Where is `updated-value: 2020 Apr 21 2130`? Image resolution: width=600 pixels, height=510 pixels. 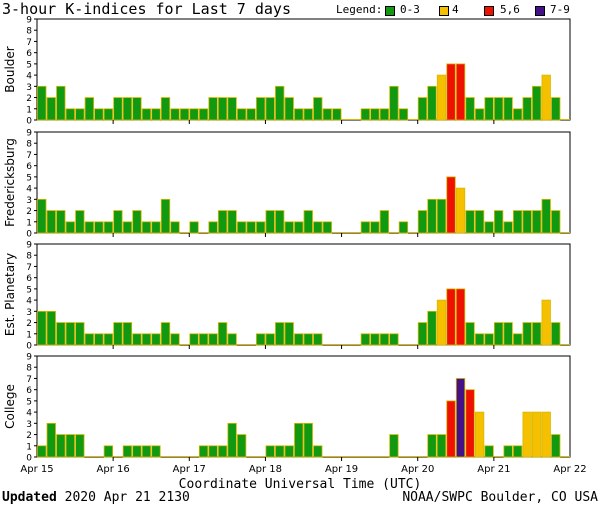
updated-value: 2020 Apr 21 2130 is located at coordinates (127, 497).